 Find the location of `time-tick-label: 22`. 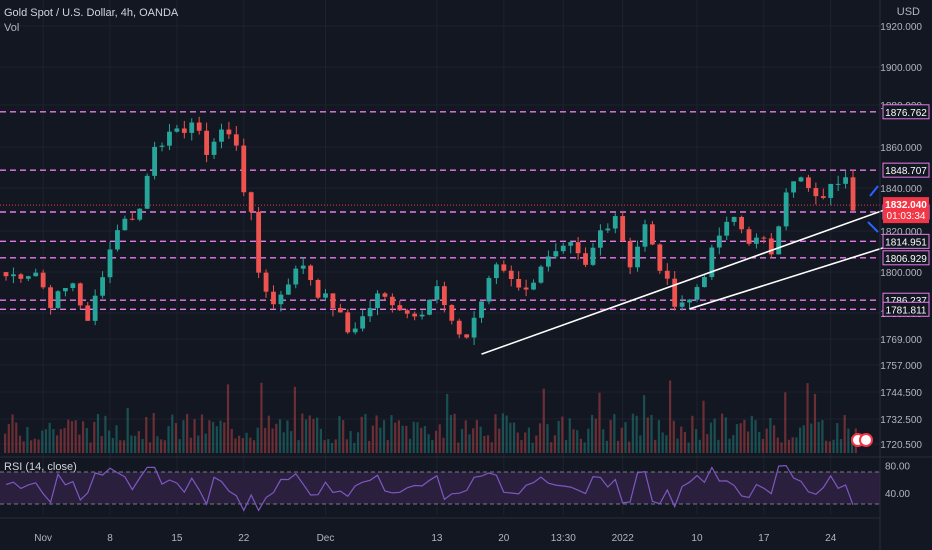

time-tick-label: 22 is located at coordinates (244, 538).